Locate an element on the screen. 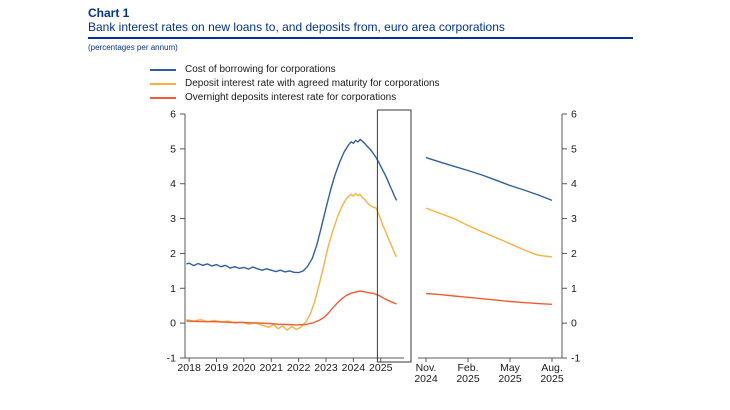 The height and width of the screenshot is (410, 730). legend-label: Cost of borrowing for corporations is located at coordinates (260, 69).